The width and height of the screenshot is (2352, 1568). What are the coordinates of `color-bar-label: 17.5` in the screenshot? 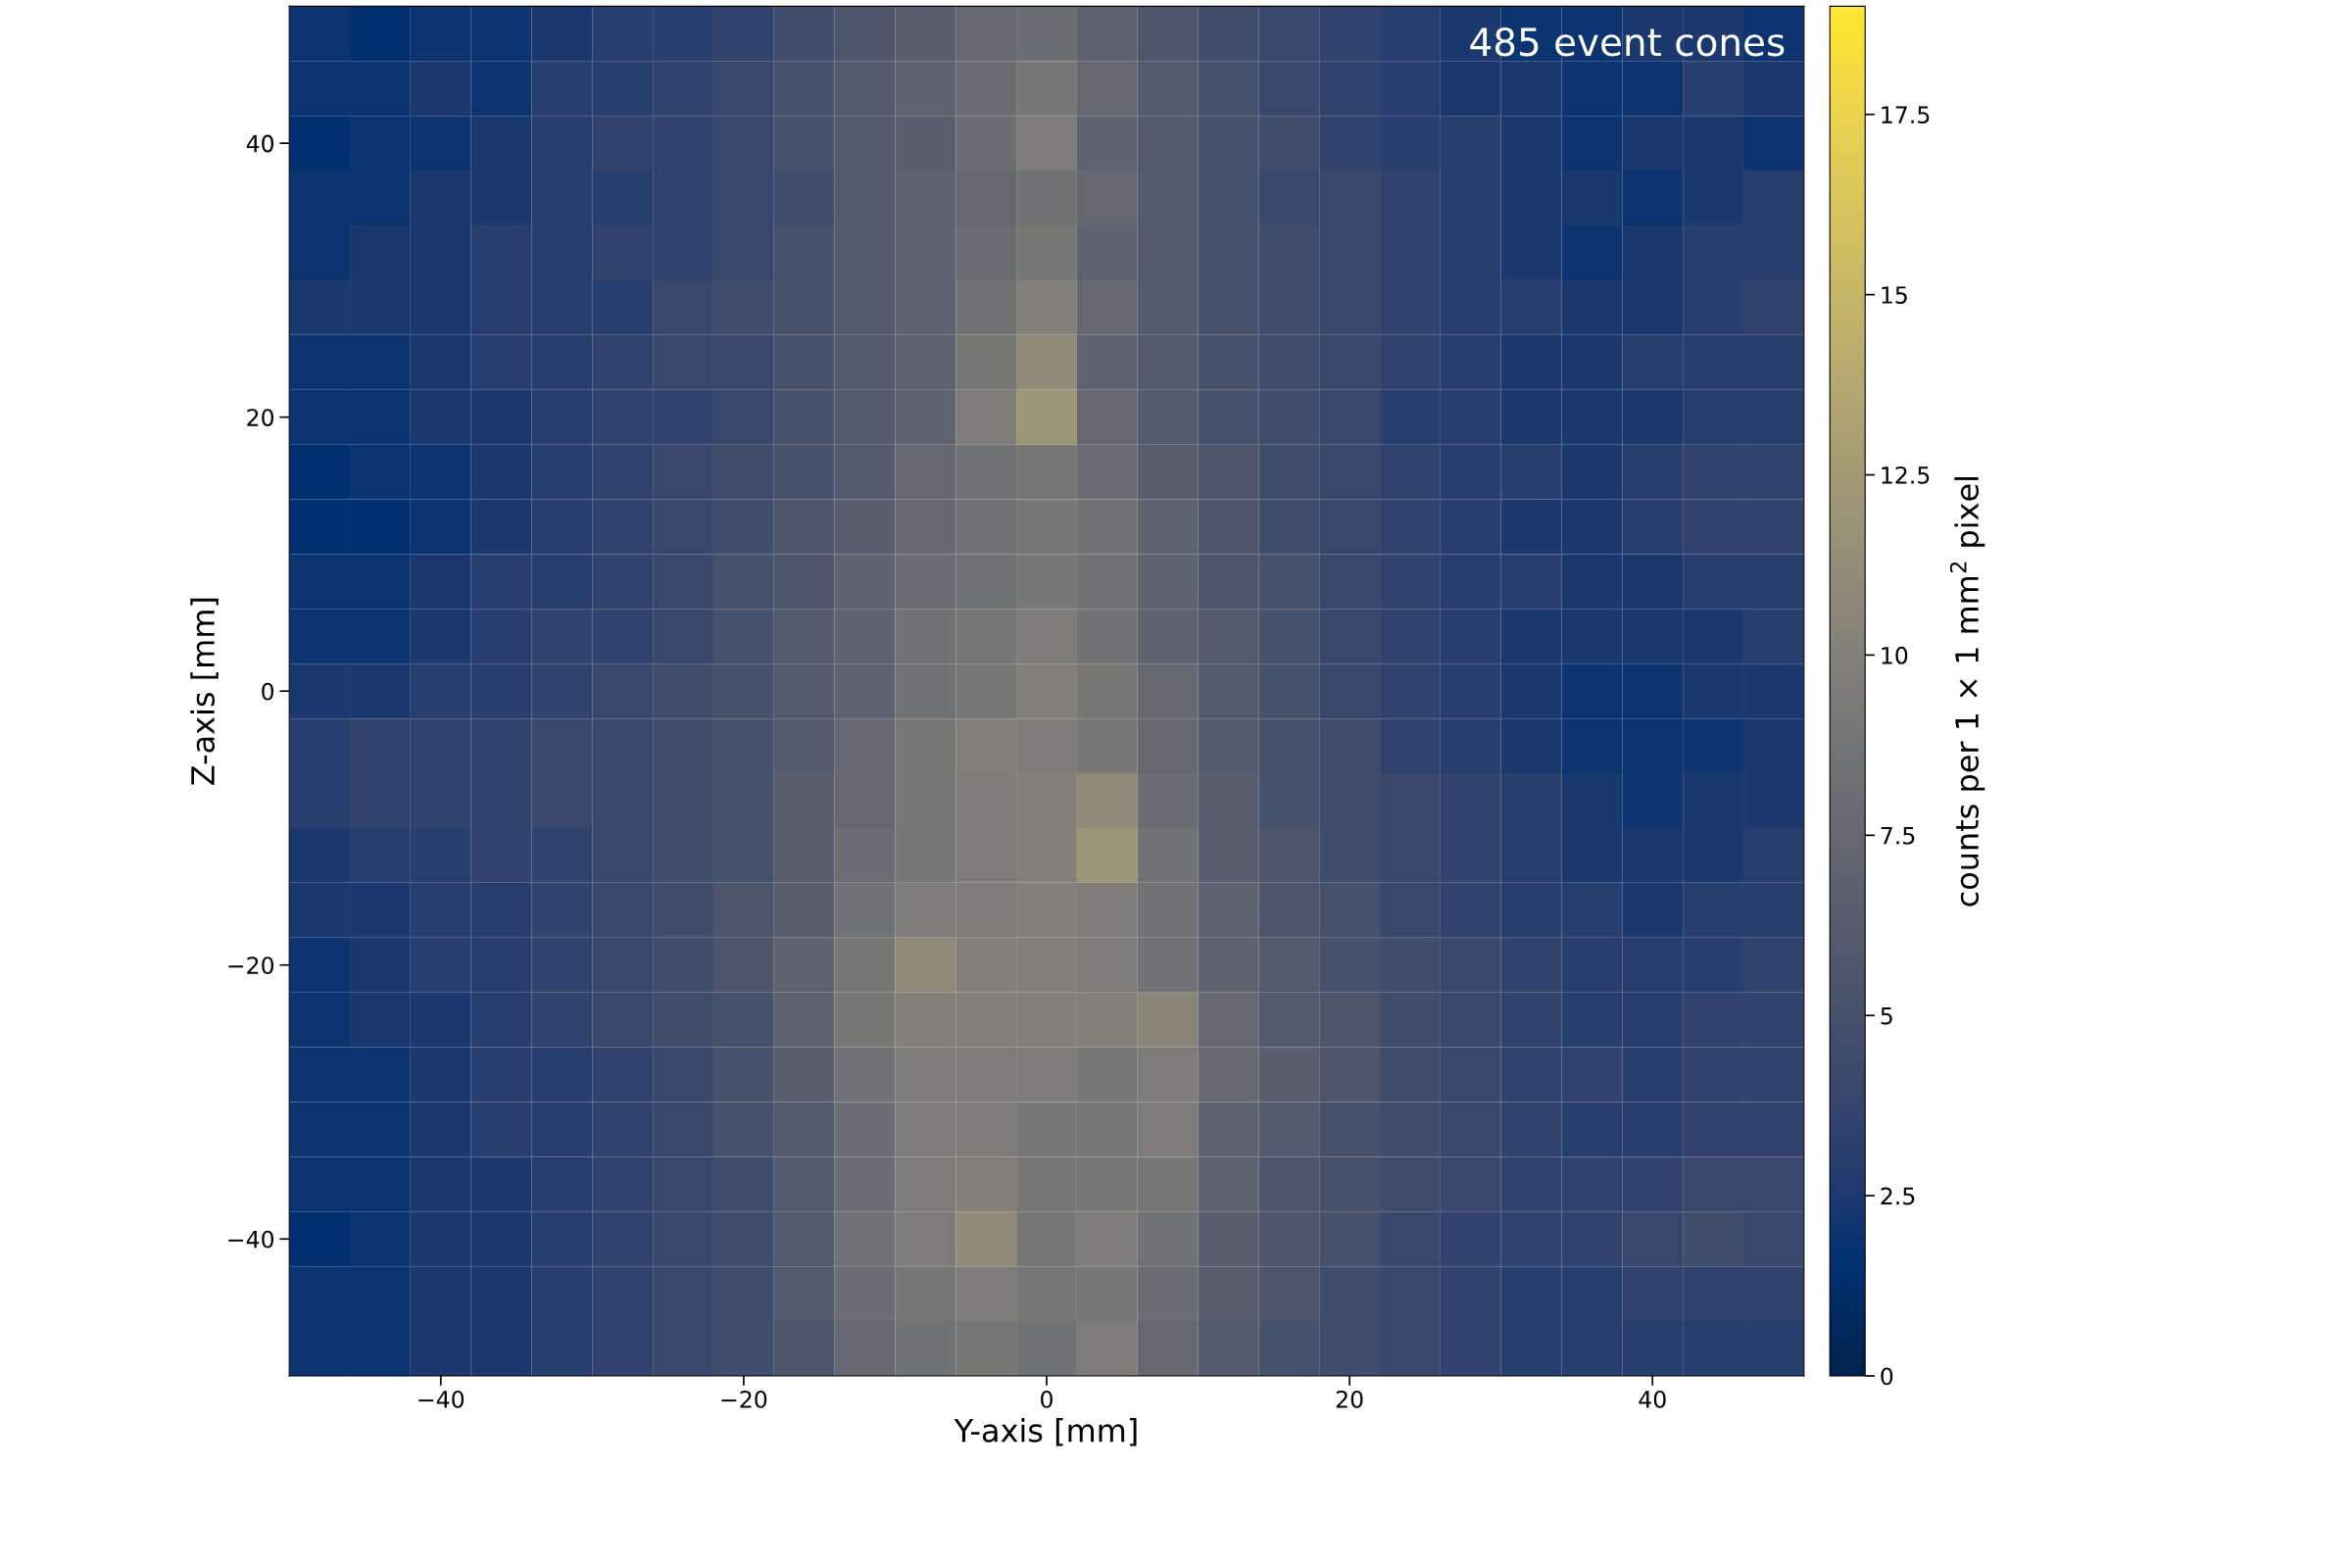 It's located at (1906, 115).